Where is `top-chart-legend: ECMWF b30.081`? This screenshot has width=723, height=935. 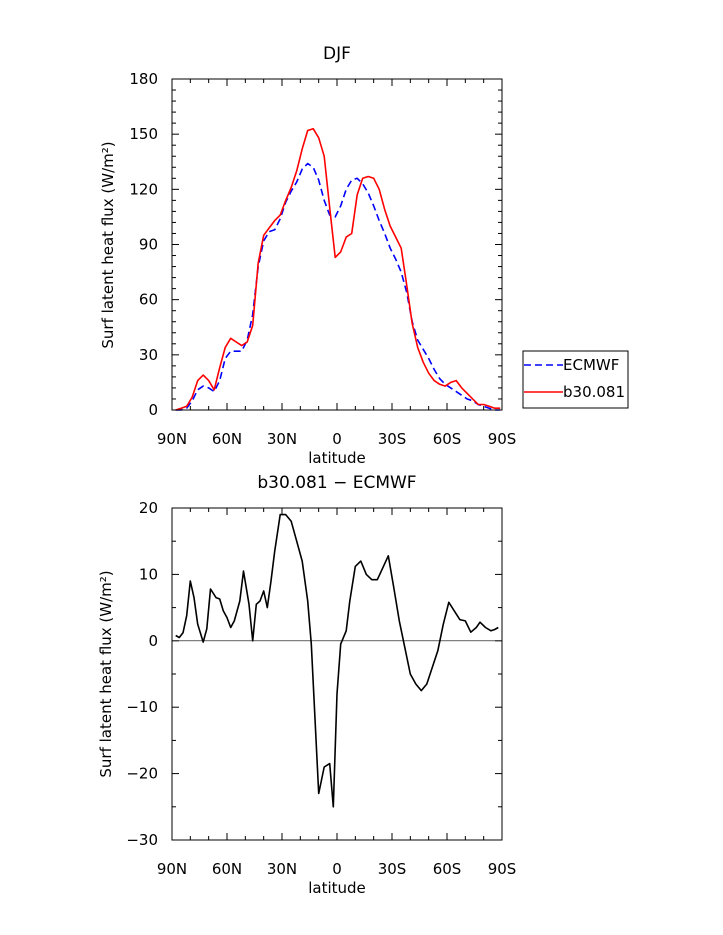
top-chart-legend: ECMWF b30.081 is located at coordinates (575, 379).